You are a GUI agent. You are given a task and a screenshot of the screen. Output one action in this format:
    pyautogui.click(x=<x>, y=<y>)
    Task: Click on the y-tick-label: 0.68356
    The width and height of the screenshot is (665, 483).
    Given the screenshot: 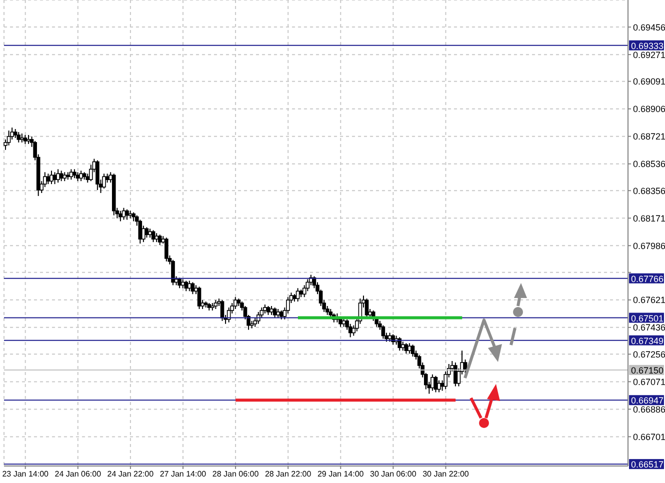 What is the action you would take?
    pyautogui.click(x=649, y=191)
    